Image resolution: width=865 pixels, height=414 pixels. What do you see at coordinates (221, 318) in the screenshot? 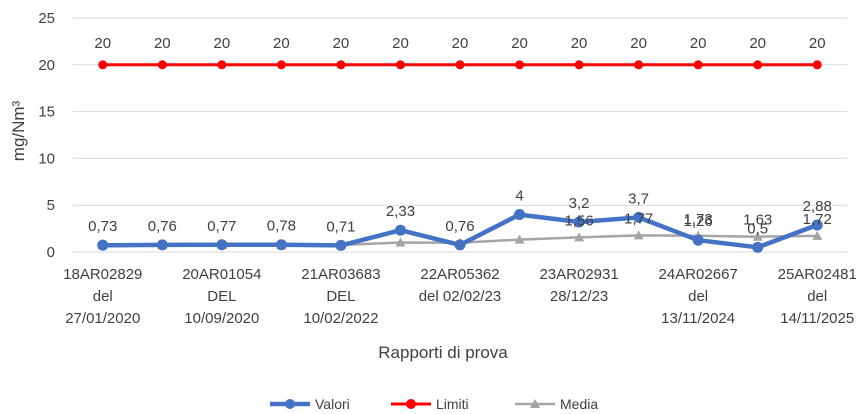
I see `x-tick-label-line: 10/09/2020` at bounding box center [221, 318].